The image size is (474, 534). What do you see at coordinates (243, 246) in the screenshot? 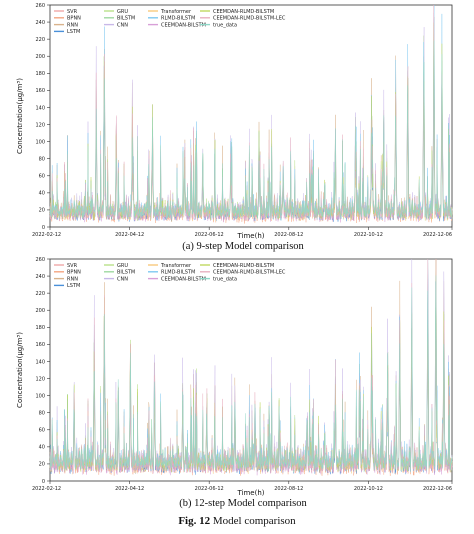
I see `panel-caption-a: (a) 9-step Model comparison` at bounding box center [243, 246].